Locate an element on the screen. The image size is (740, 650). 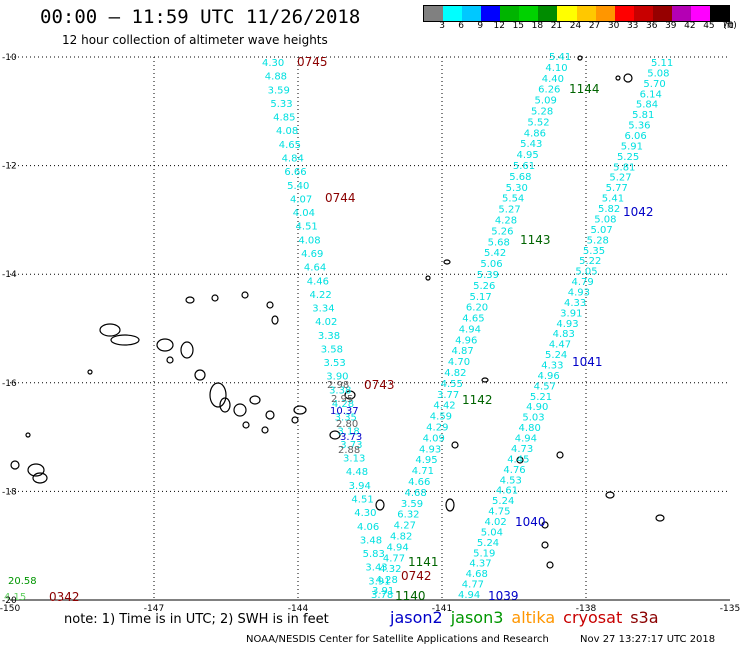
swh-value-label: 6.32 is located at coordinates (408, 515).